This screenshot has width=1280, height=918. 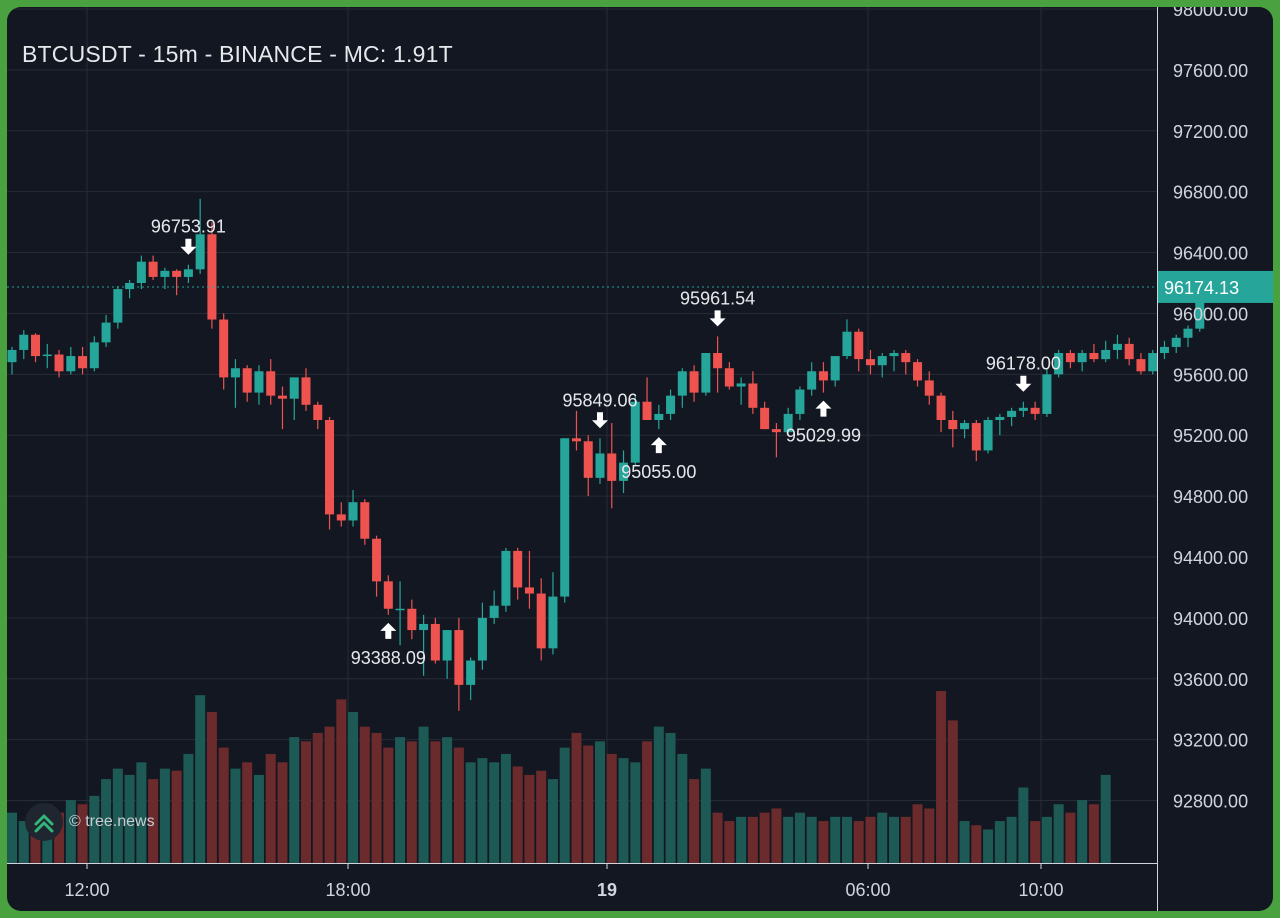 I want to click on y-tick-label: 94800.00, so click(x=1210, y=497).